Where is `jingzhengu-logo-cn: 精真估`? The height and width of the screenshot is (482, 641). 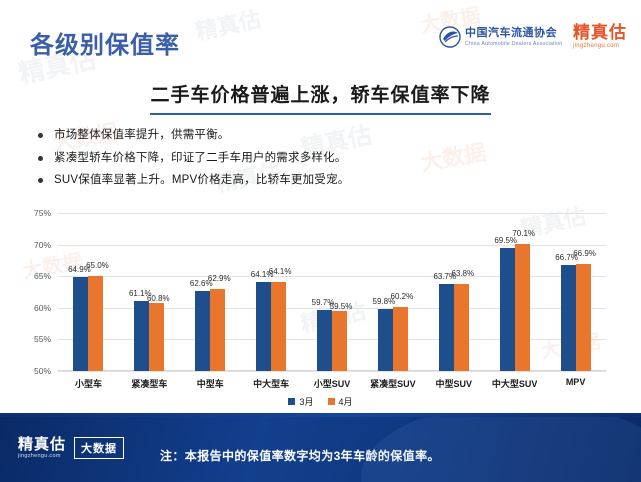 jingzhengu-logo-cn: 精真估 is located at coordinates (600, 32).